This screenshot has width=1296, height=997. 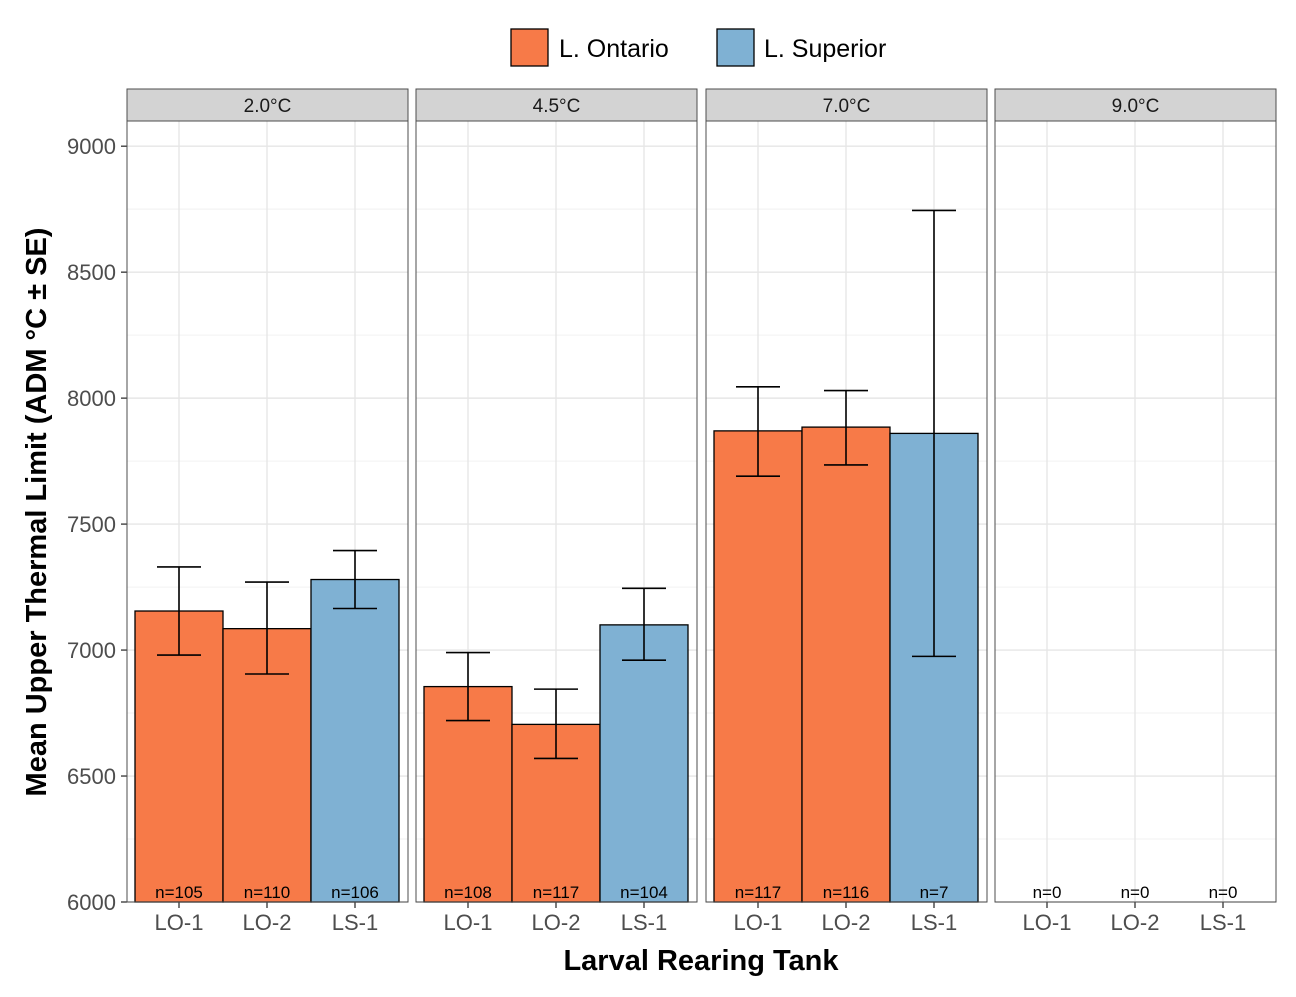 I want to click on y-tick-label: 6000, so click(x=91, y=902).